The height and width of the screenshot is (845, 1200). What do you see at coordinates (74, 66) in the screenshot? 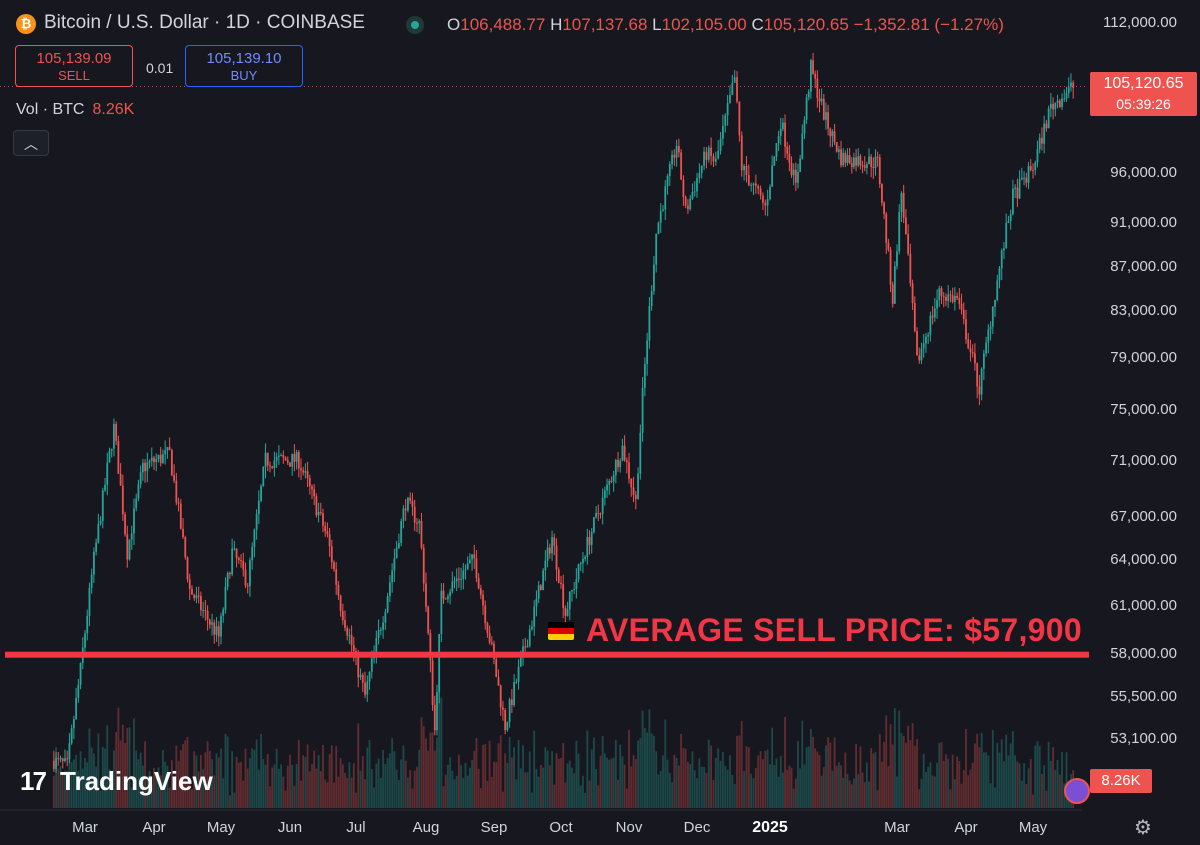
I see `sell-button: 105,139.09 SELL` at bounding box center [74, 66].